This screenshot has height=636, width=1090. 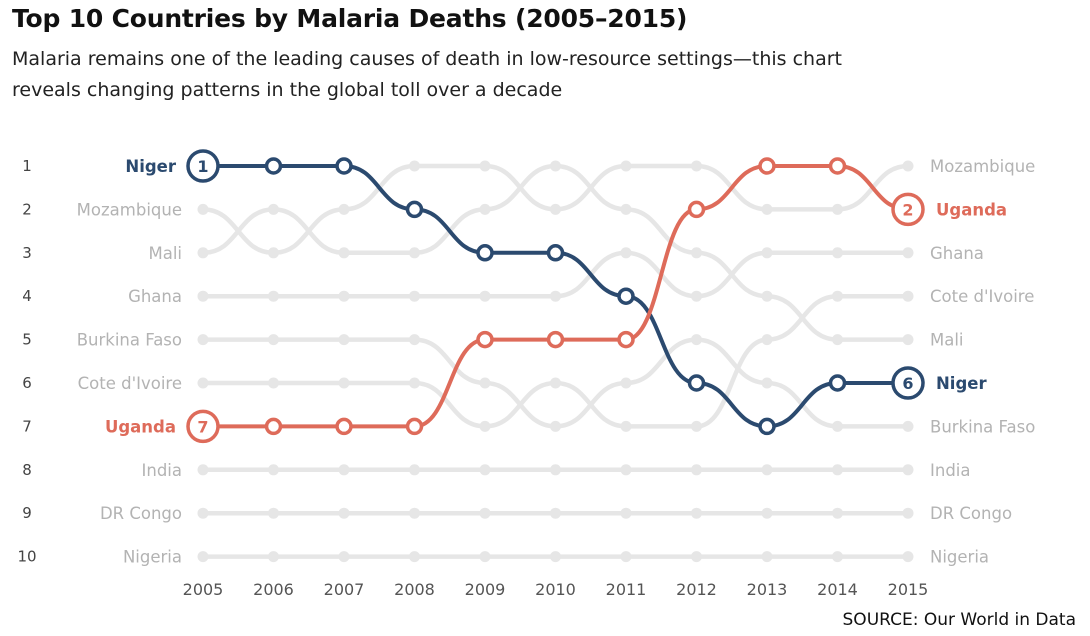 What do you see at coordinates (908, 513) in the screenshot?
I see `data-point-dr-congo-2015` at bounding box center [908, 513].